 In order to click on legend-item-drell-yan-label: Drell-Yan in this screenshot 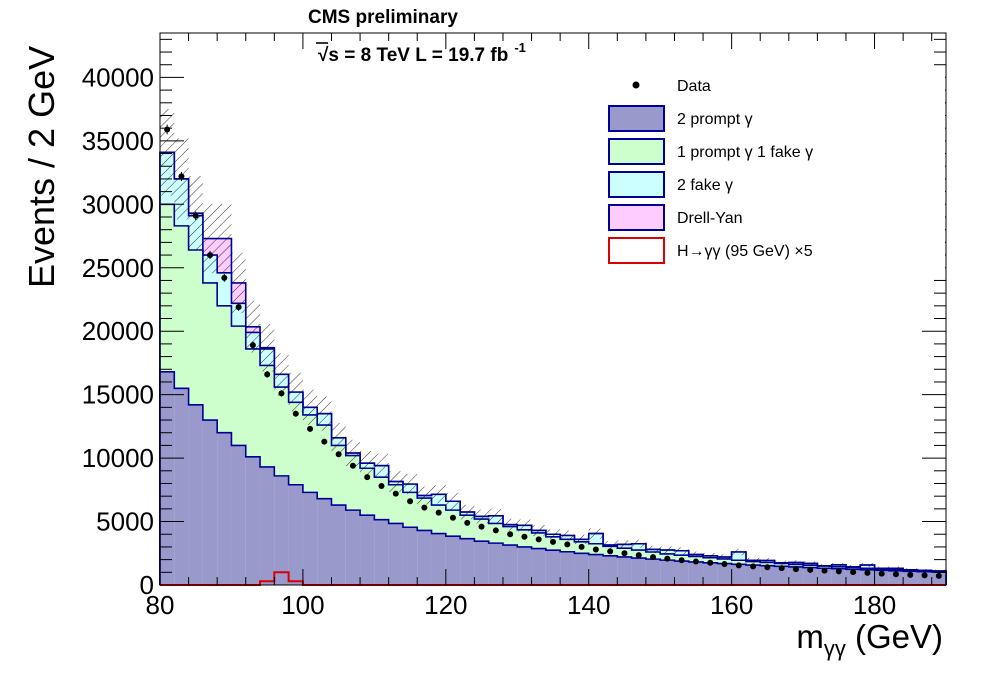, I will do `click(710, 218)`.